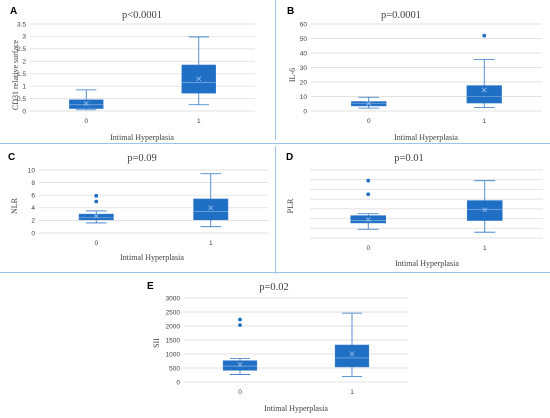  I want to click on y-tick-label: 2500, so click(173, 312).